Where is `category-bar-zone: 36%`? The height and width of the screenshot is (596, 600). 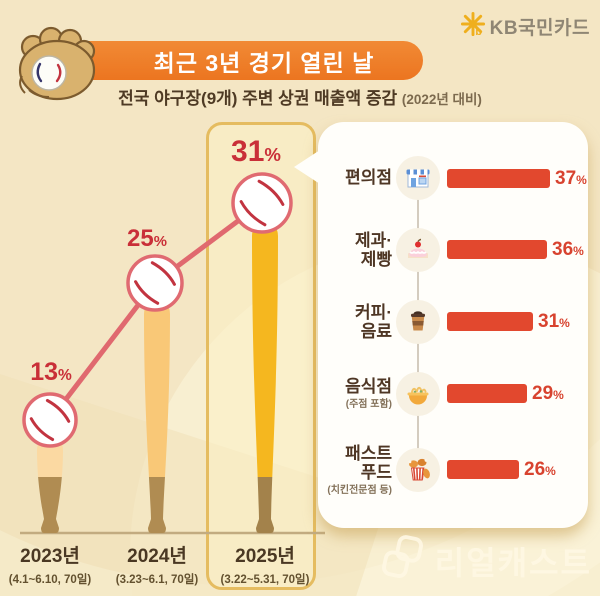 category-bar-zone: 36% is located at coordinates (515, 250).